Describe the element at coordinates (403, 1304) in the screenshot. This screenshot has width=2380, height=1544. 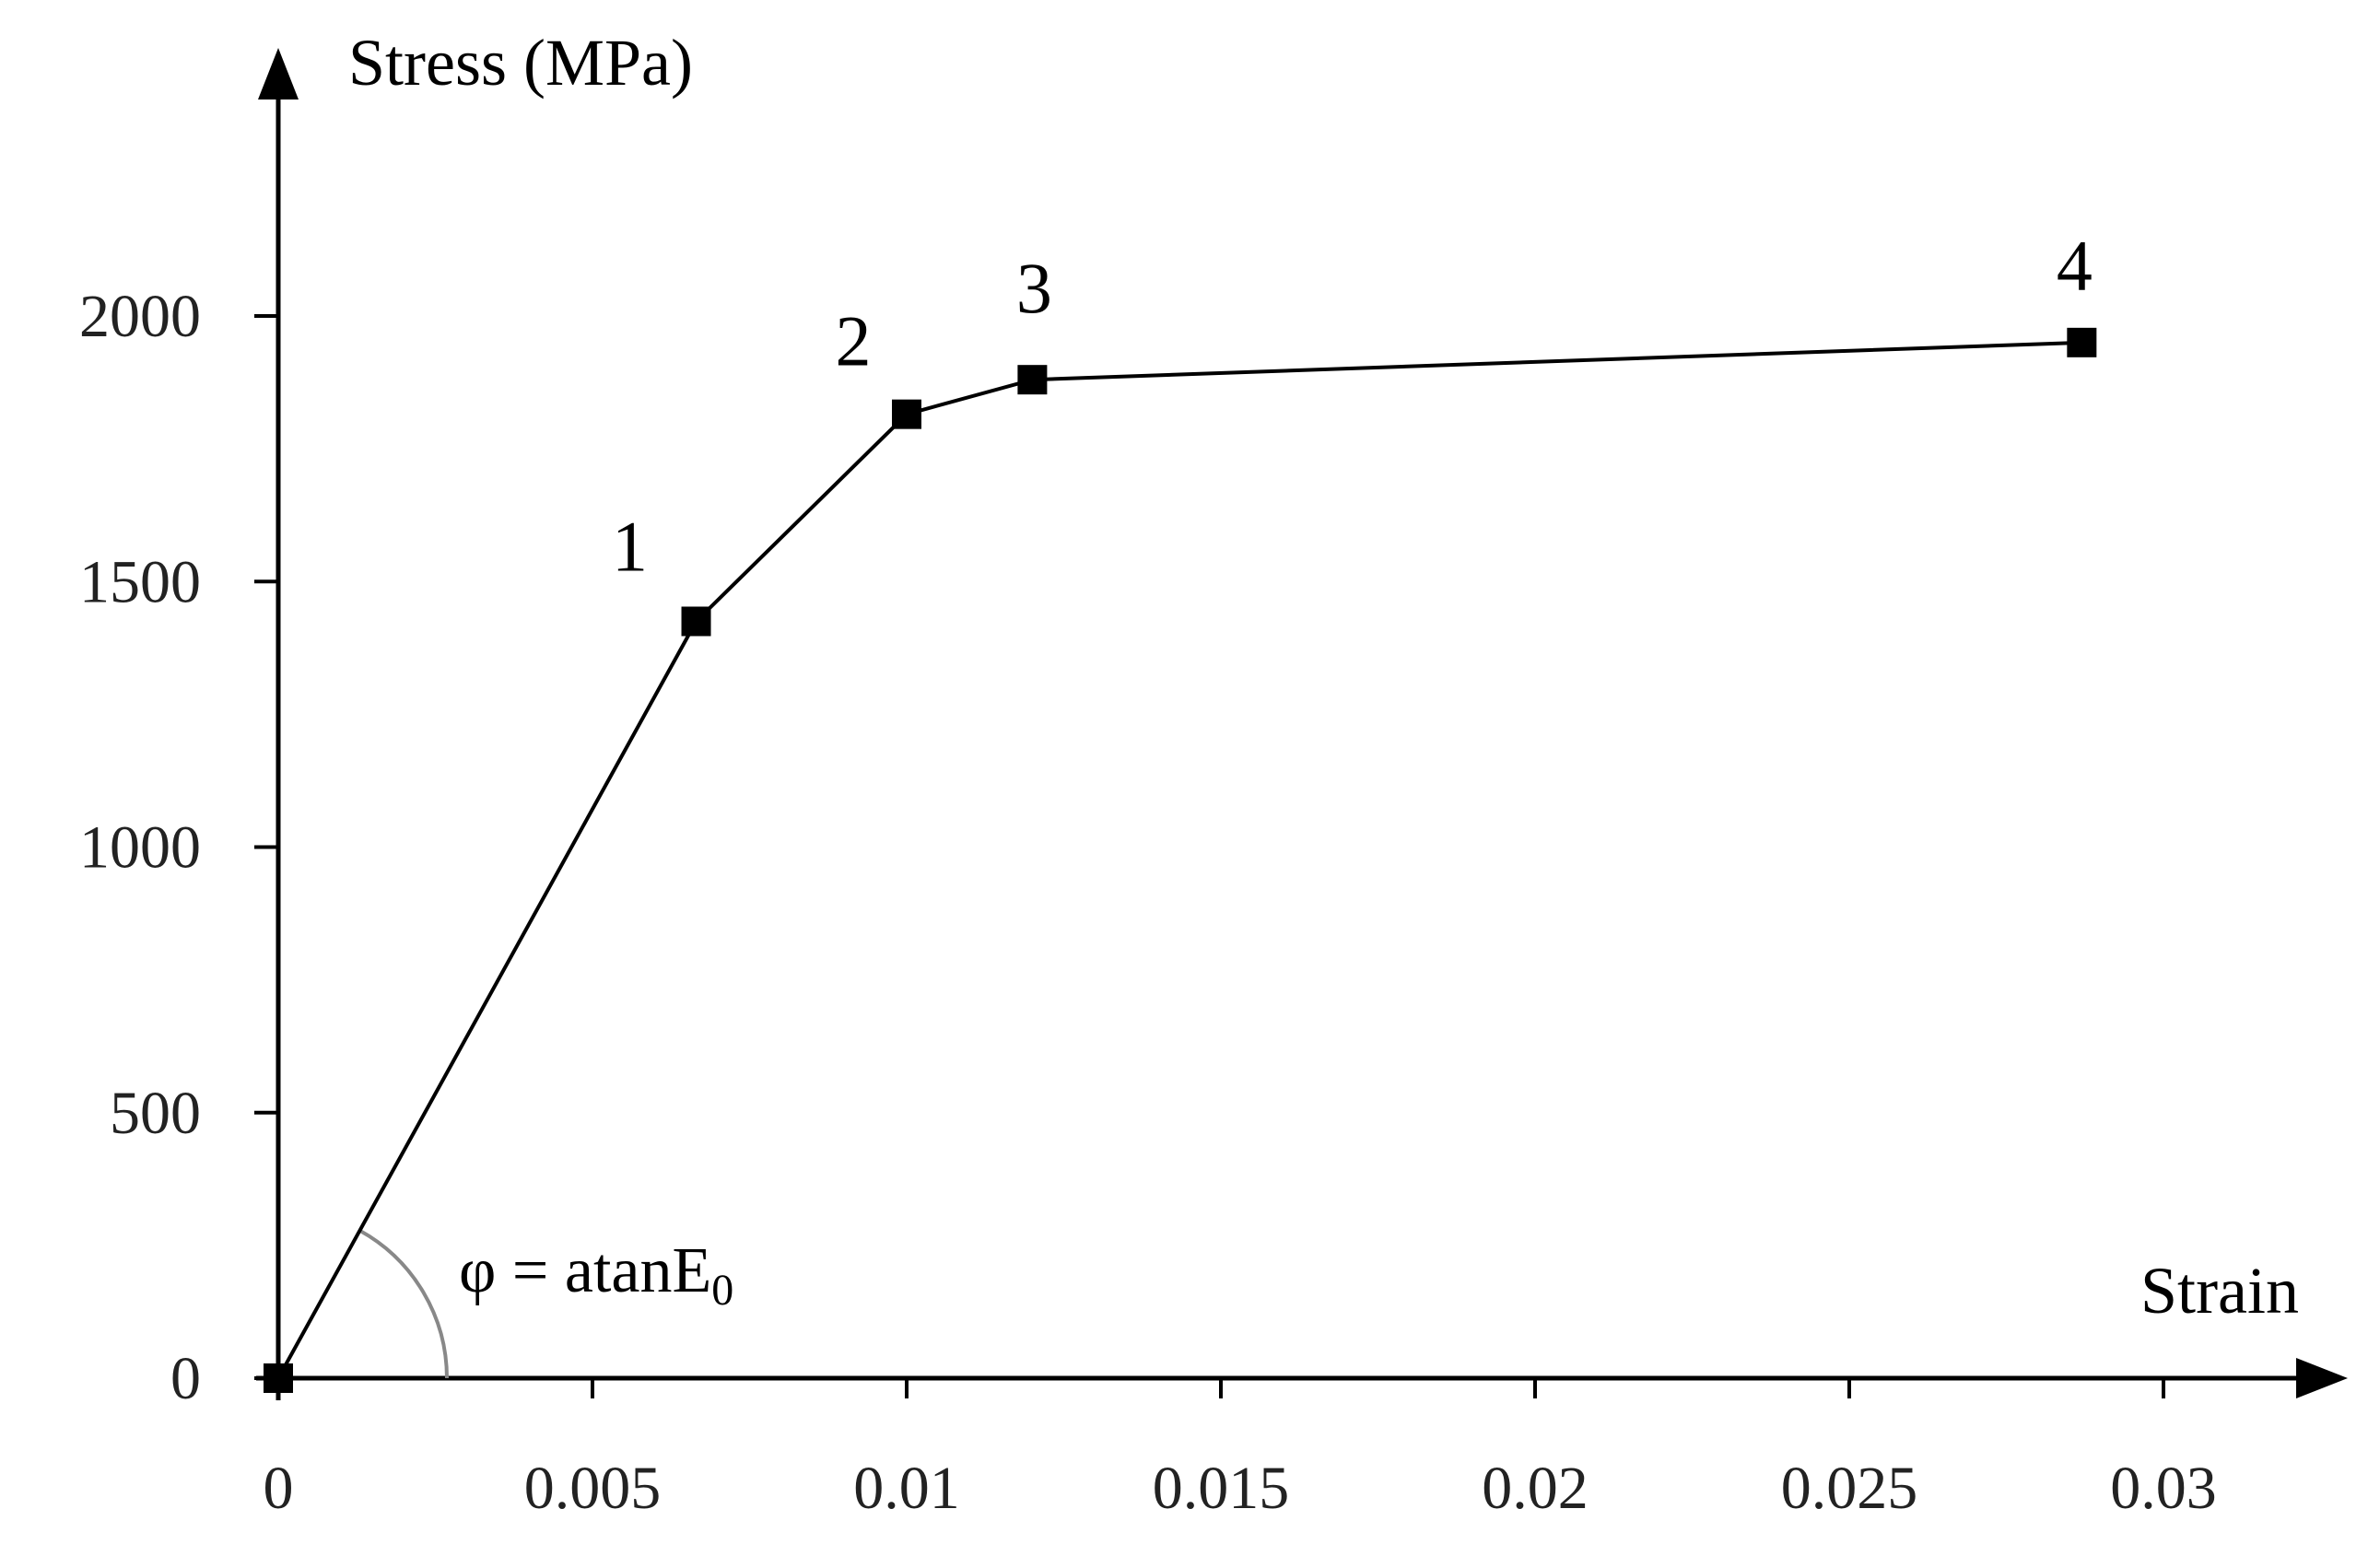
I see `angle-arc` at that location.